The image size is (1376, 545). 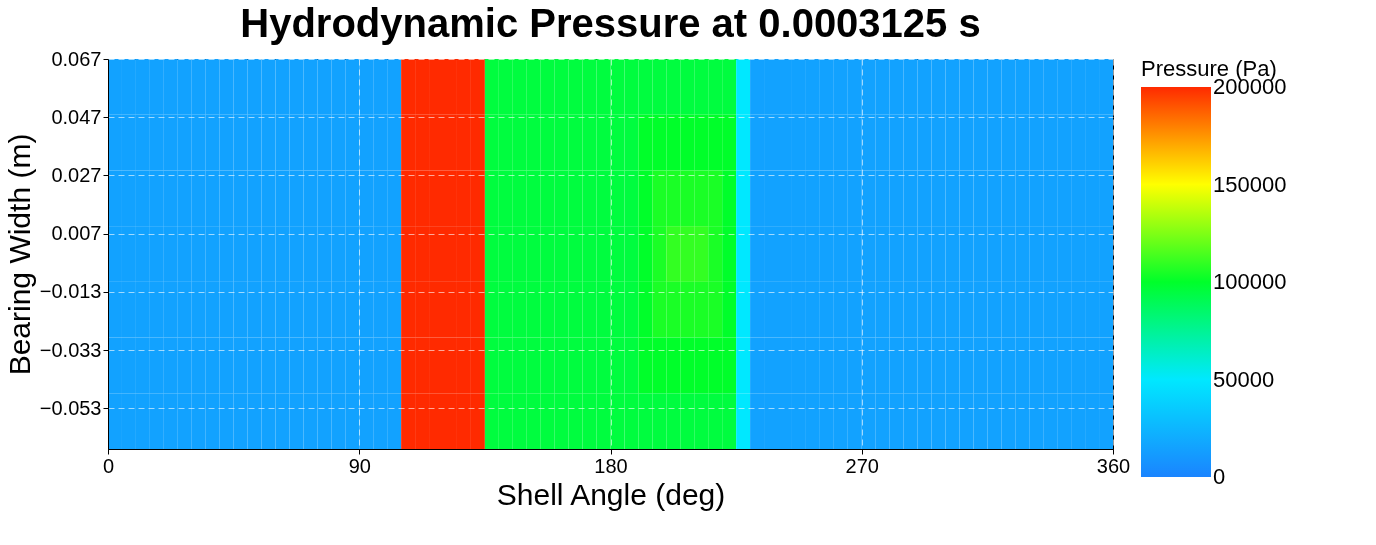 What do you see at coordinates (610, 23) in the screenshot?
I see `chart-title: Hydrodynamic Pressure at 0.0003125 s` at bounding box center [610, 23].